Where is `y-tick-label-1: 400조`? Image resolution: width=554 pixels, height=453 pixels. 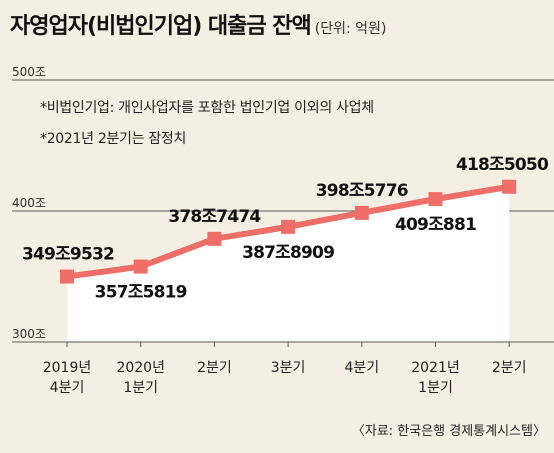
y-tick-label-1: 400조 is located at coordinates (29, 203).